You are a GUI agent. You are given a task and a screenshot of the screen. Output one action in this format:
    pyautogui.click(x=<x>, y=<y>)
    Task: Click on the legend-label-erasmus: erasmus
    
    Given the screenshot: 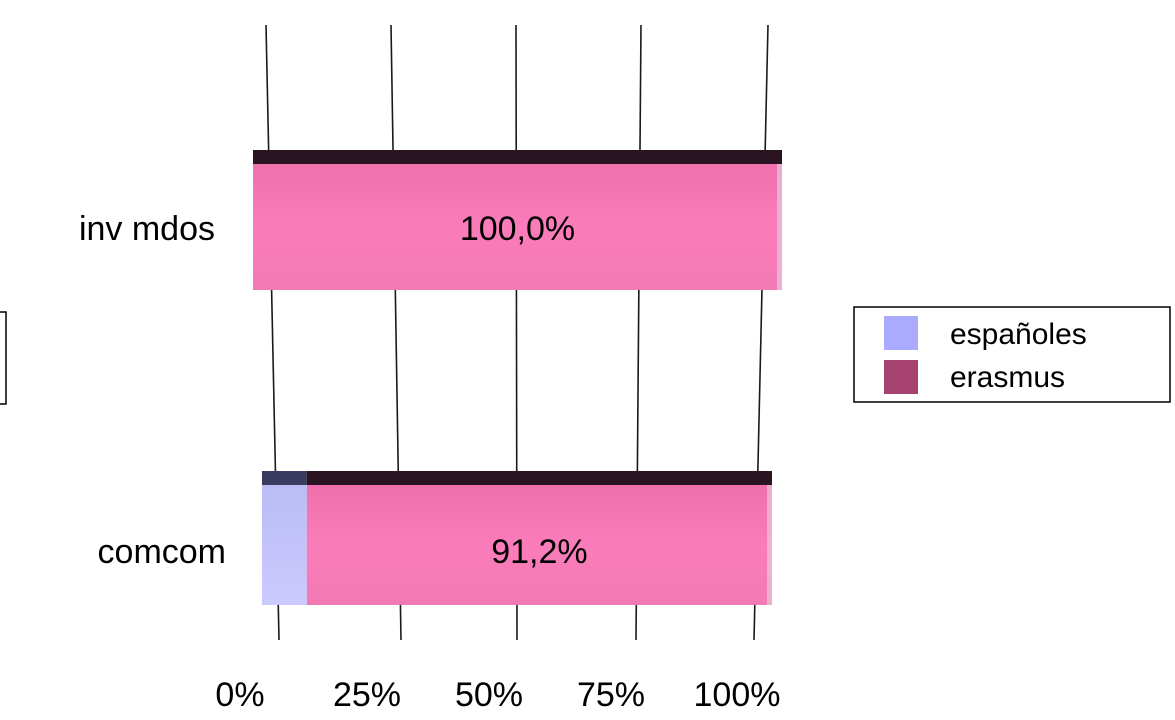 What is the action you would take?
    pyautogui.click(x=1007, y=377)
    